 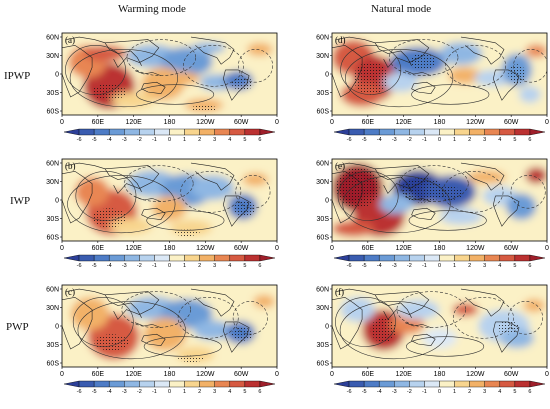 I want to click on colorbar-tick-label: 0, so click(x=439, y=140).